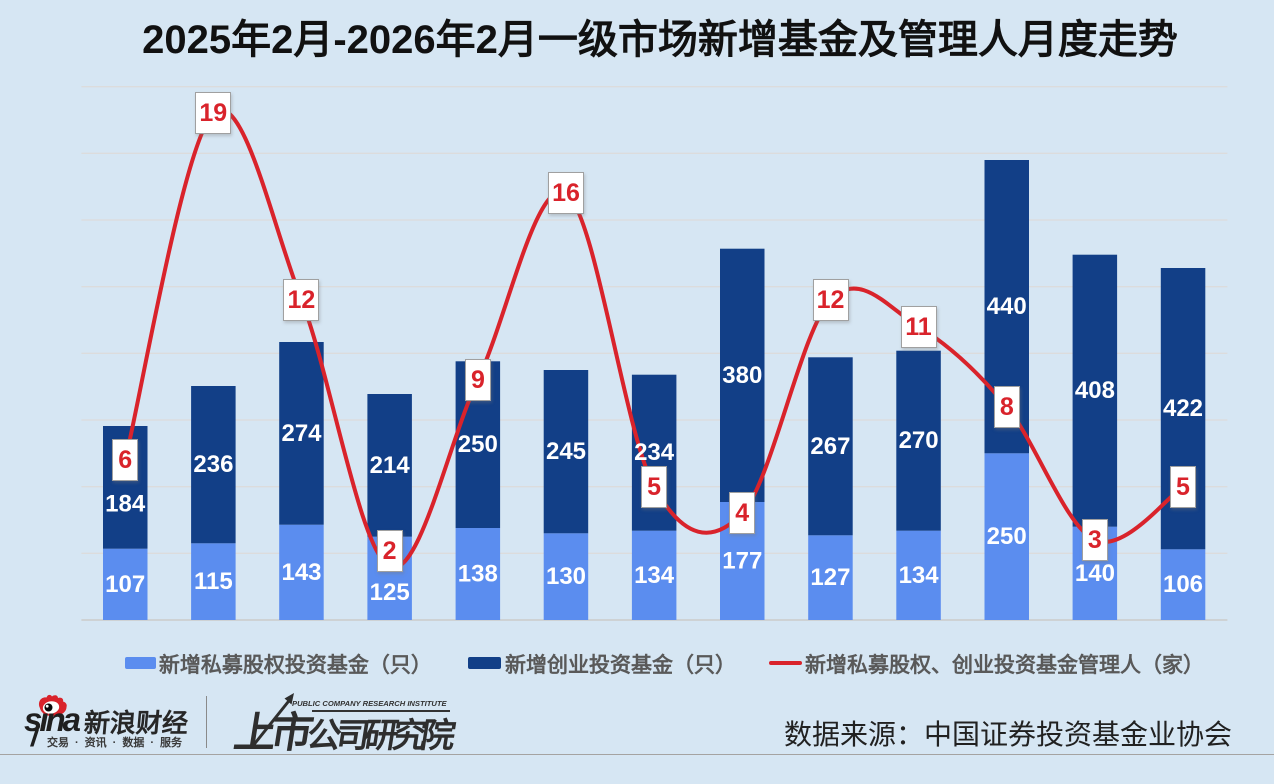  What do you see at coordinates (213, 581) in the screenshot?
I see `svg-text: 115` at bounding box center [213, 581].